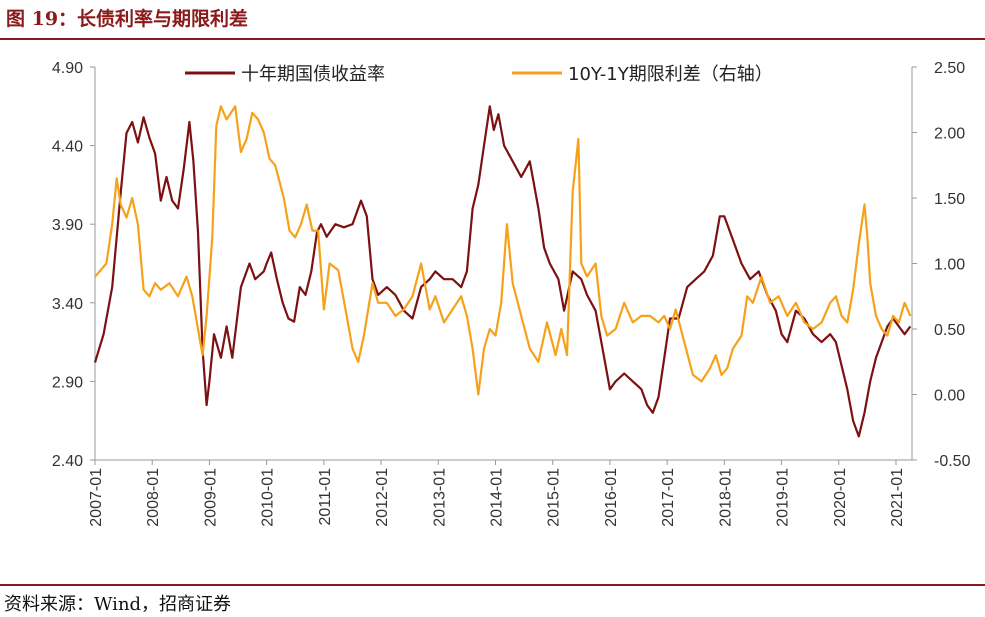 This screenshot has width=985, height=617. What do you see at coordinates (783, 497) in the screenshot?
I see `x-tick-label: 2019-01` at bounding box center [783, 497].